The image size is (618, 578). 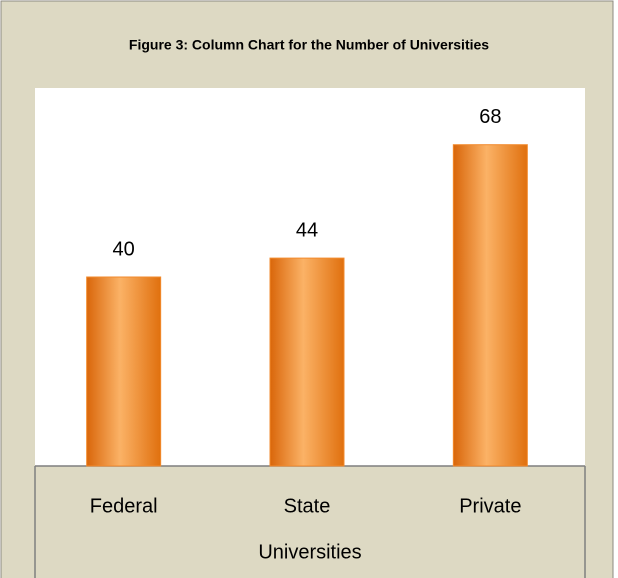 I want to click on data-label: 40, so click(x=124, y=249).